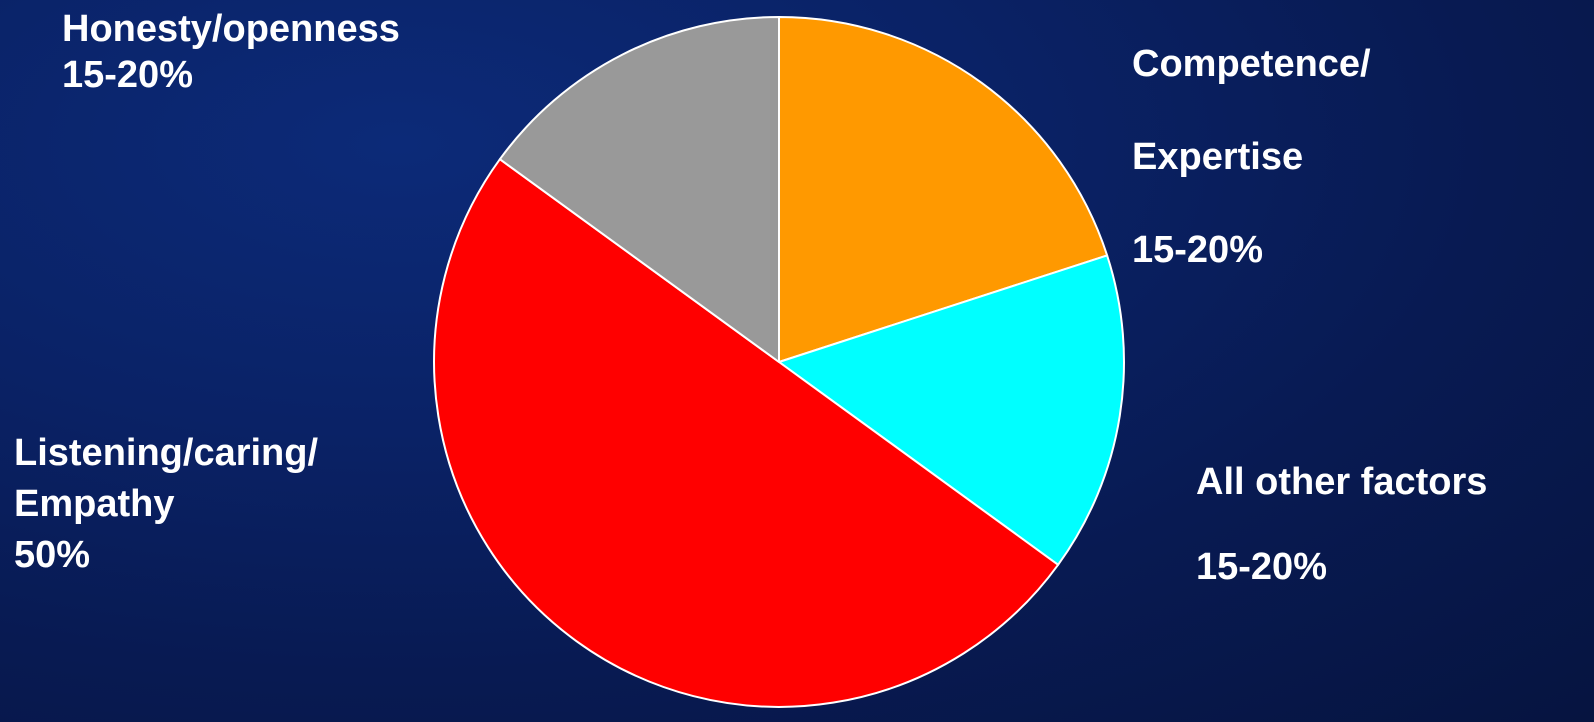 This screenshot has width=1594, height=722. Describe the element at coordinates (1251, 64) in the screenshot. I see `slice-label-line: Competence/` at that location.